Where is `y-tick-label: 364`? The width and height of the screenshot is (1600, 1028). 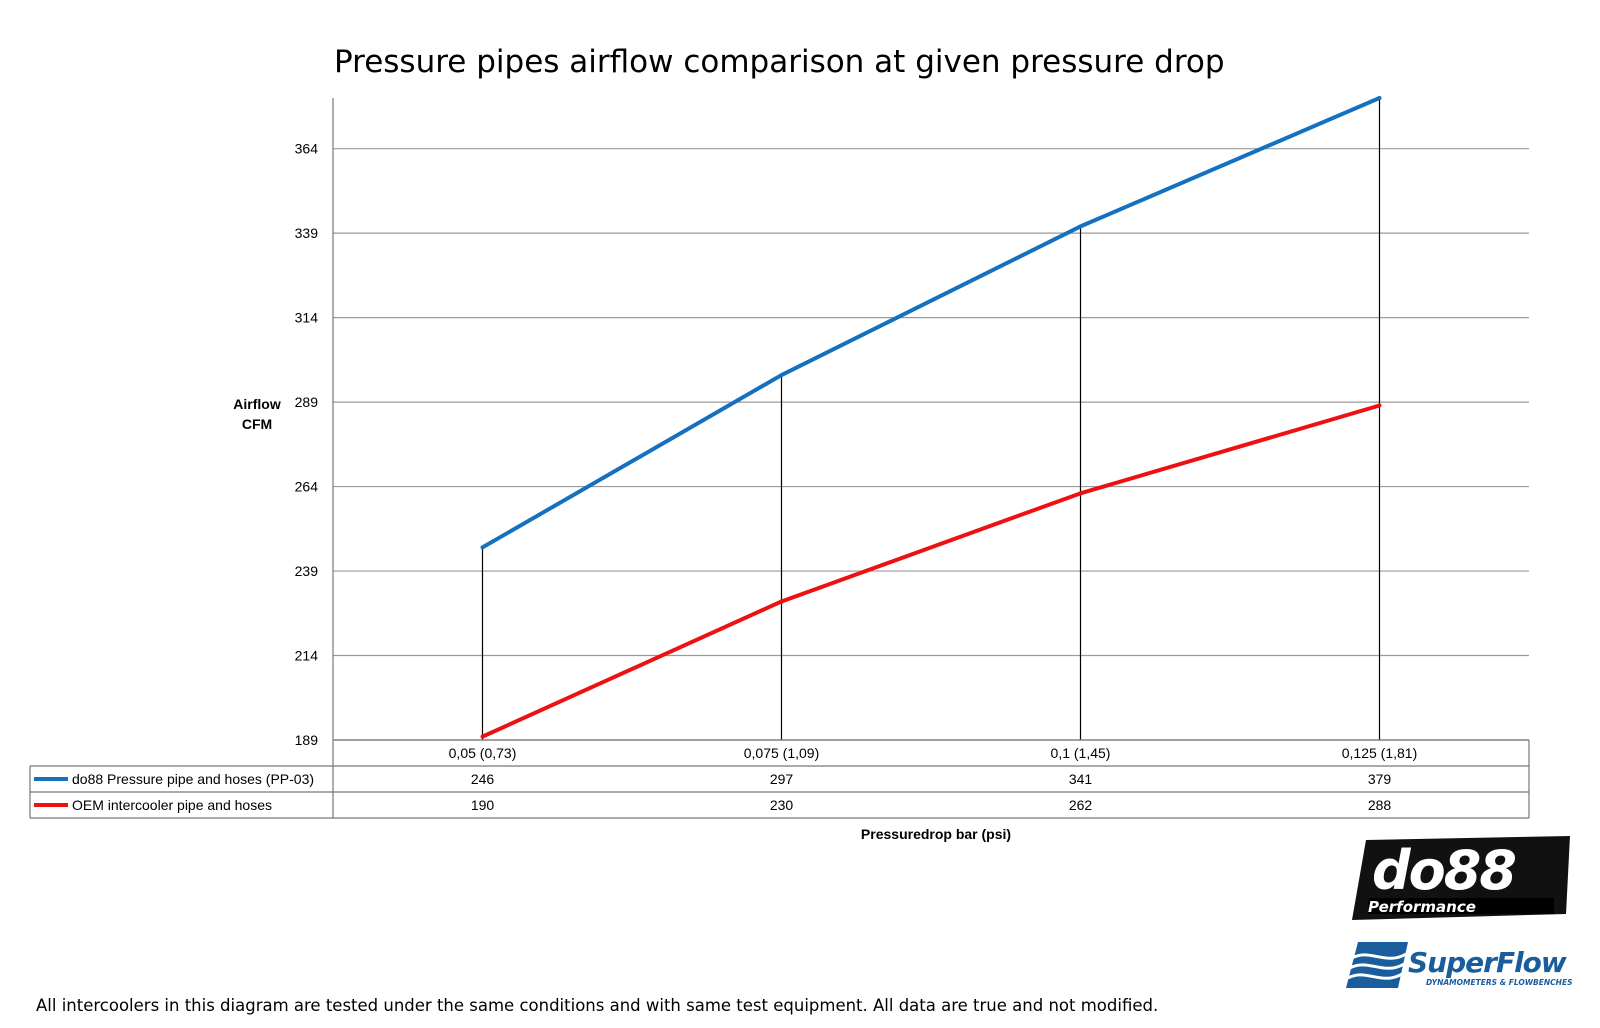
y-tick-label: 364 is located at coordinates (307, 149).